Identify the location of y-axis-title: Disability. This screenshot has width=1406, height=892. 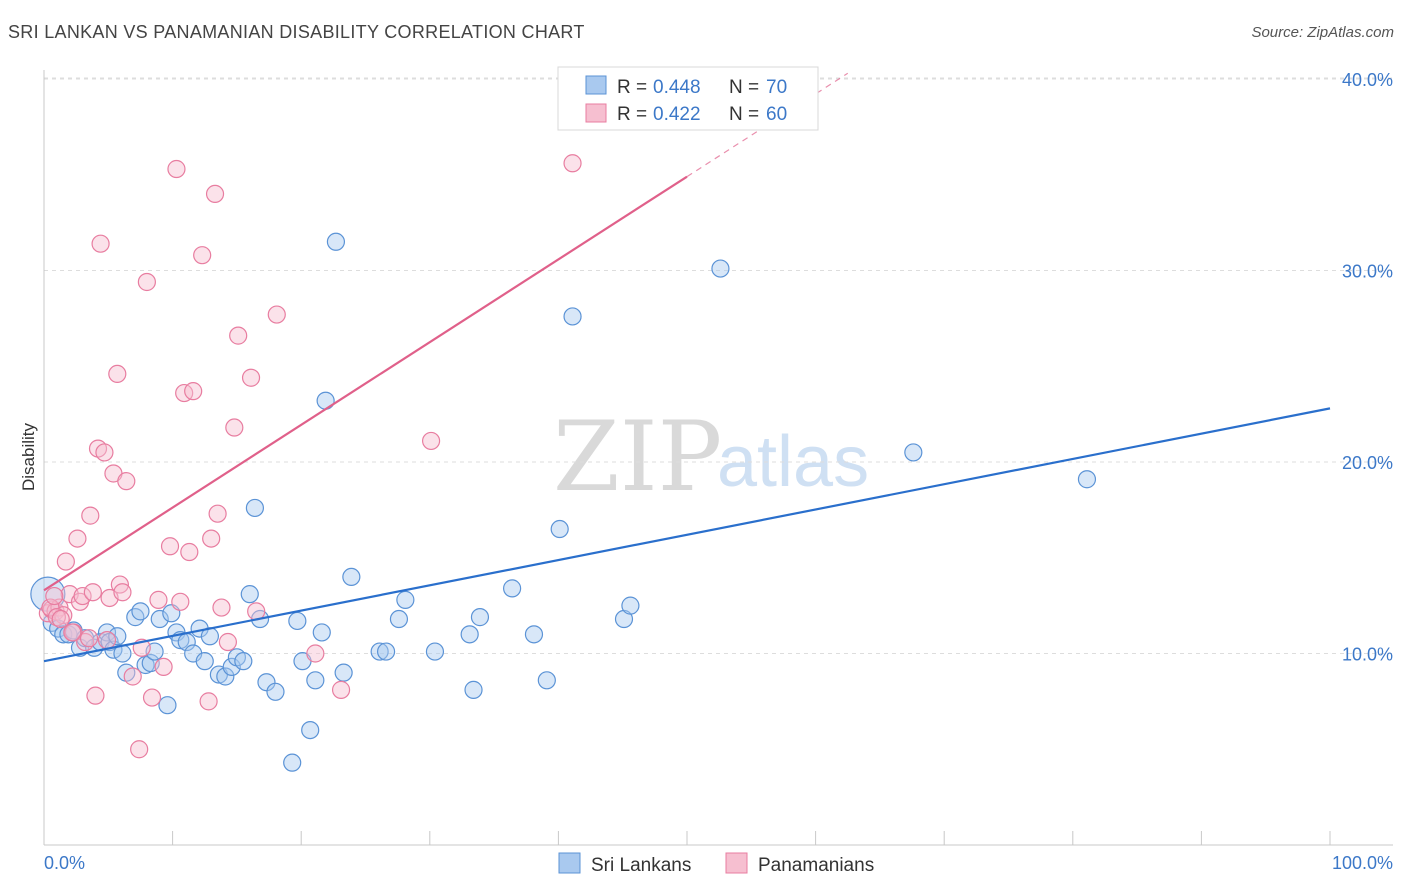
(28, 456).